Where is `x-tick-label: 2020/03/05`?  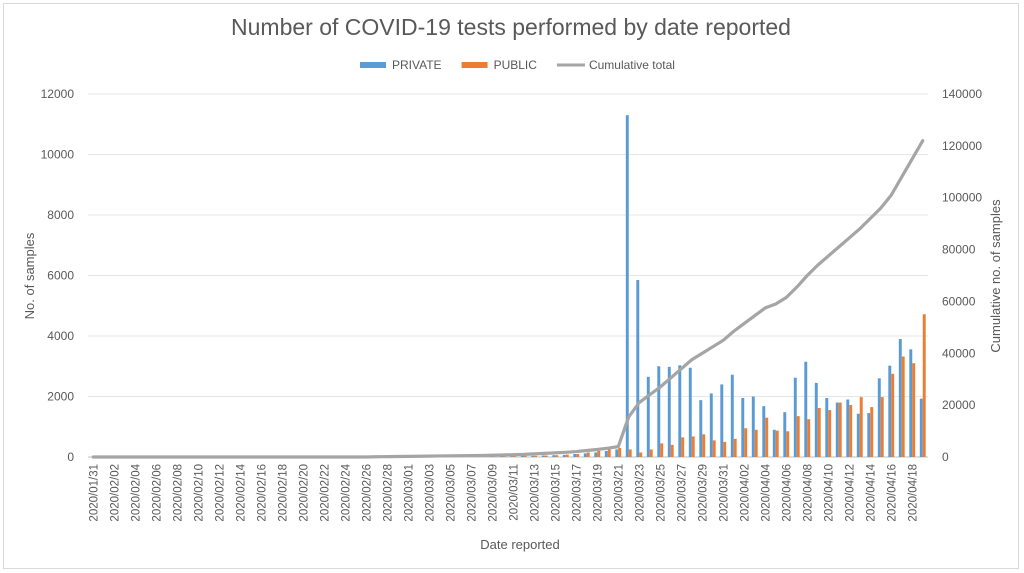 x-tick-label: 2020/03/05 is located at coordinates (451, 493).